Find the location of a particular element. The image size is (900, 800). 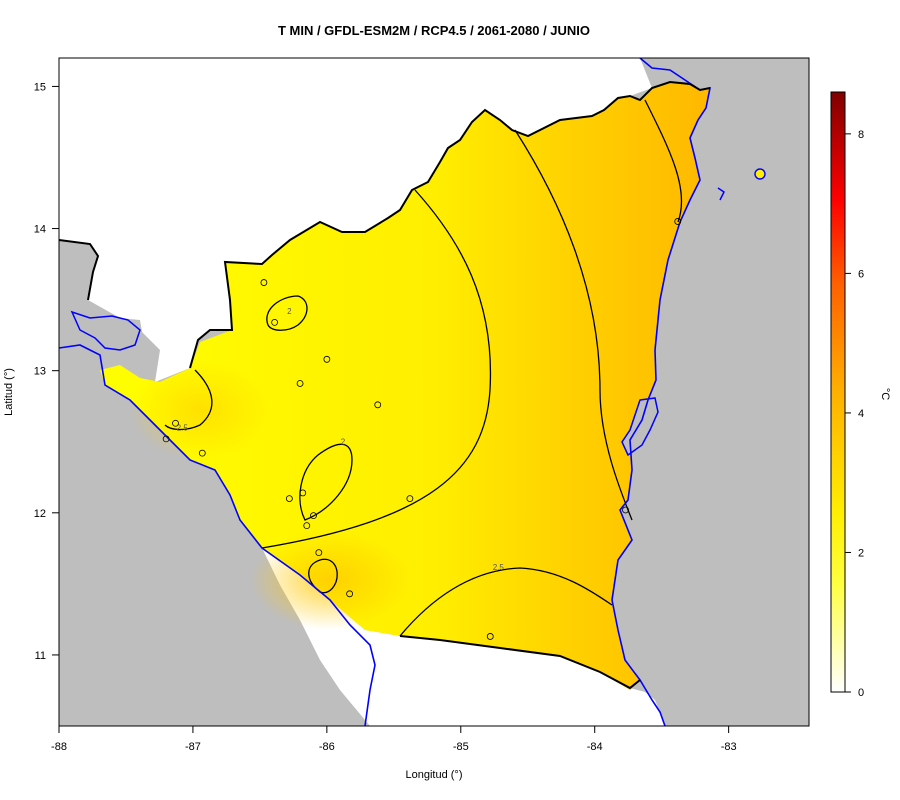

y-axis: 11 12 13 14 15 is located at coordinates (46, 371).